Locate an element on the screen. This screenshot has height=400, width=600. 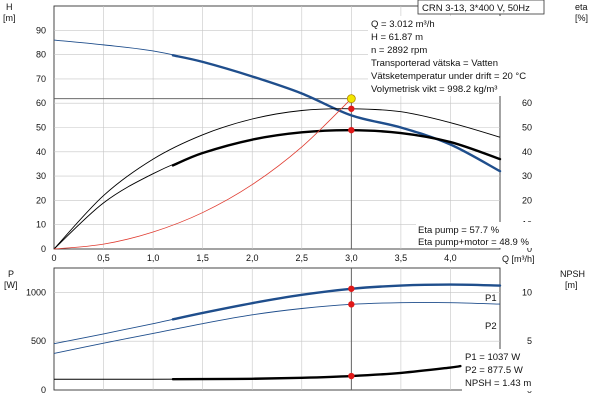
bottom-left-tick-label: 500 is located at coordinates (38, 341).